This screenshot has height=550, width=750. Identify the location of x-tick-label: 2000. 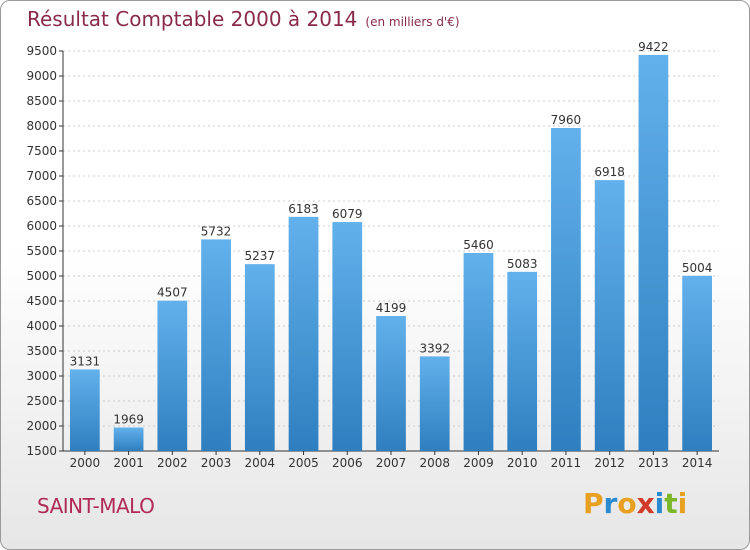
(85, 463).